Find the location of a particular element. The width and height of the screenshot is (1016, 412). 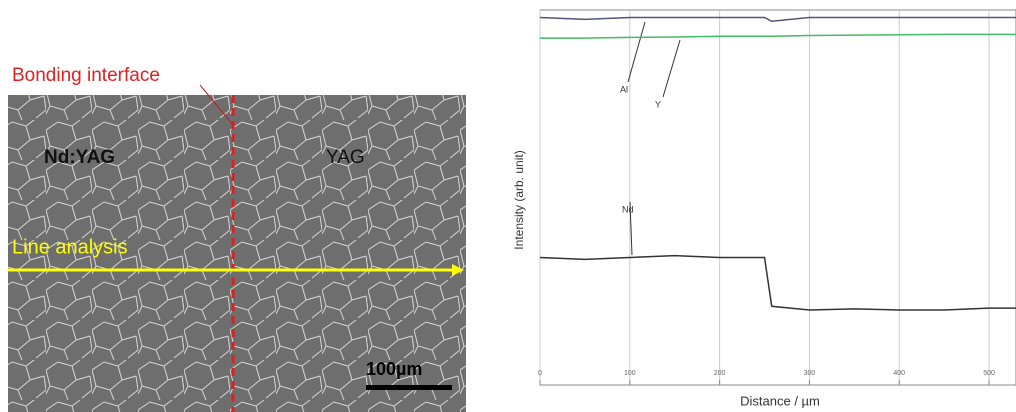

arrow-head is located at coordinates (458, 270).